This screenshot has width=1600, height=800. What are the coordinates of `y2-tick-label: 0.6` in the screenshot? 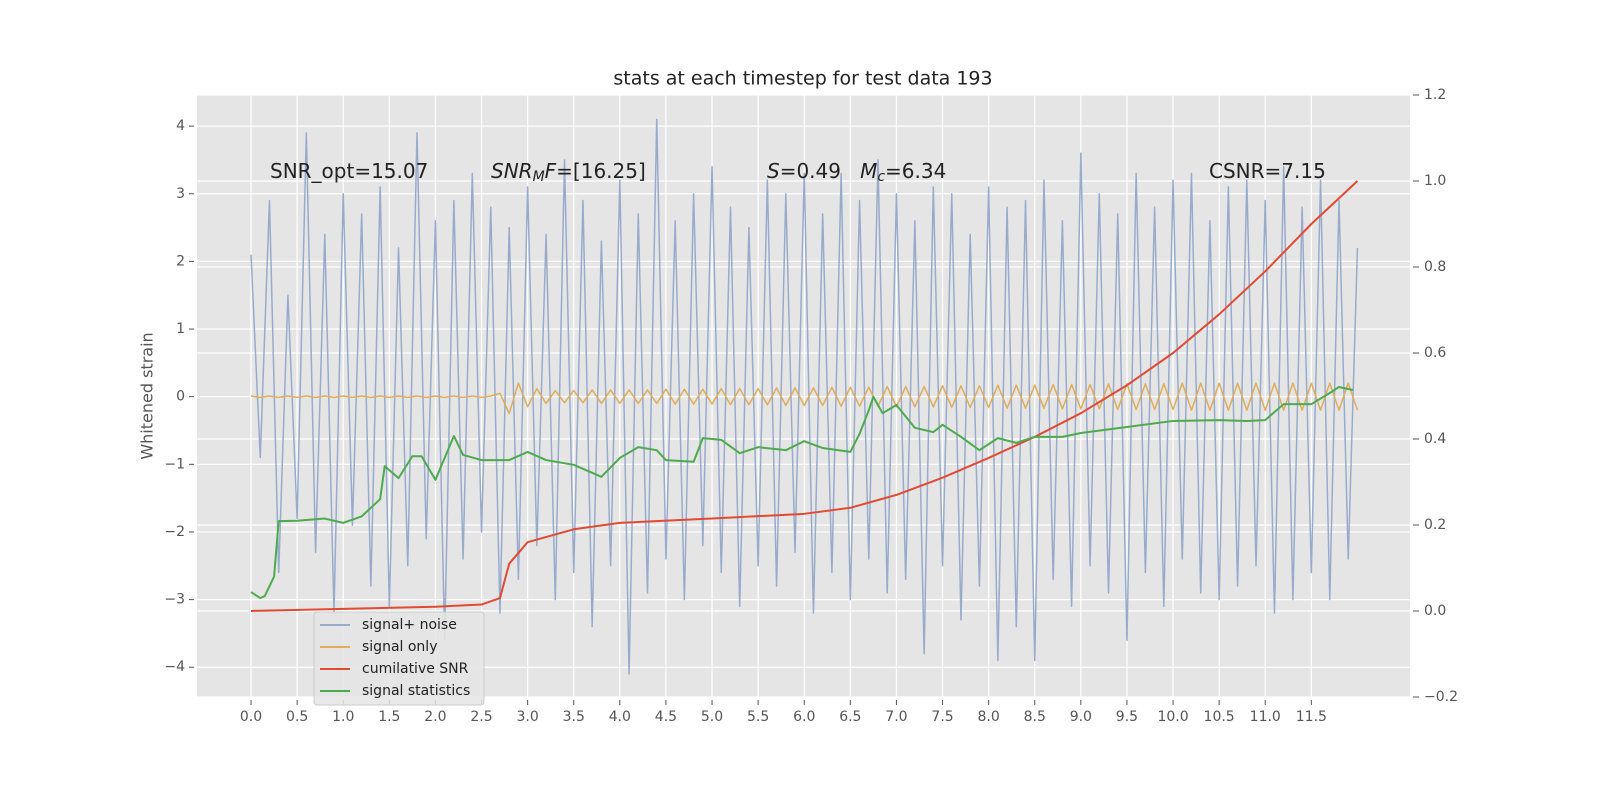 It's located at (1435, 353).